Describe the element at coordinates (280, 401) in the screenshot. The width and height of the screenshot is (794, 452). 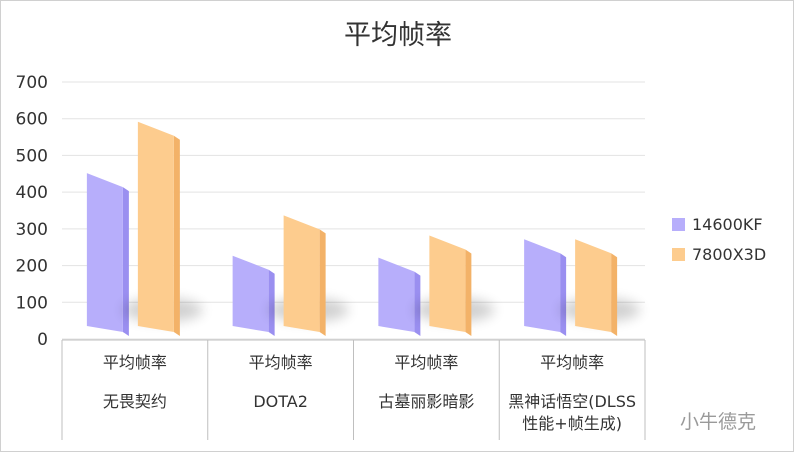
I see `category-label: DOTA2` at that location.